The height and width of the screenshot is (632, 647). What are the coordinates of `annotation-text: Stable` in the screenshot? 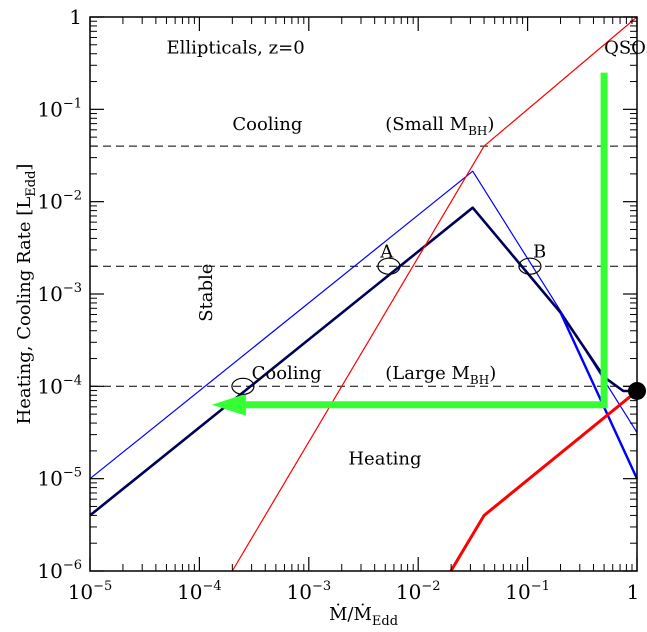 It's located at (206, 293).